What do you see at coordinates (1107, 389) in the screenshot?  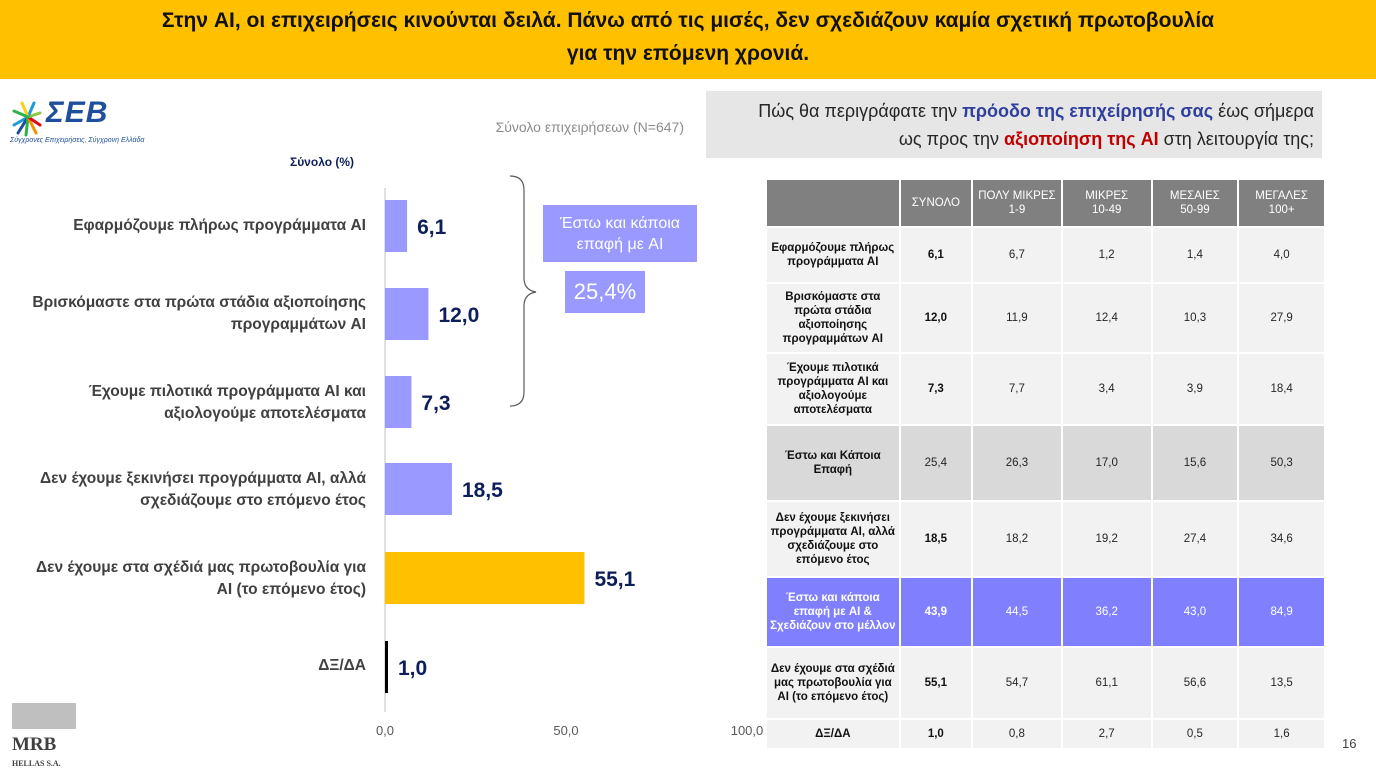 I see `table-cell: 3,4` at bounding box center [1107, 389].